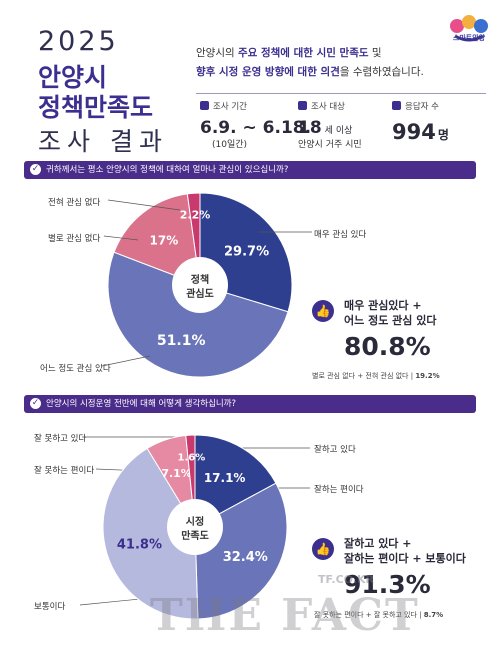  Describe the element at coordinates (225, 478) in the screenshot. I see `pie-slice-label-0: 17.1%` at that location.